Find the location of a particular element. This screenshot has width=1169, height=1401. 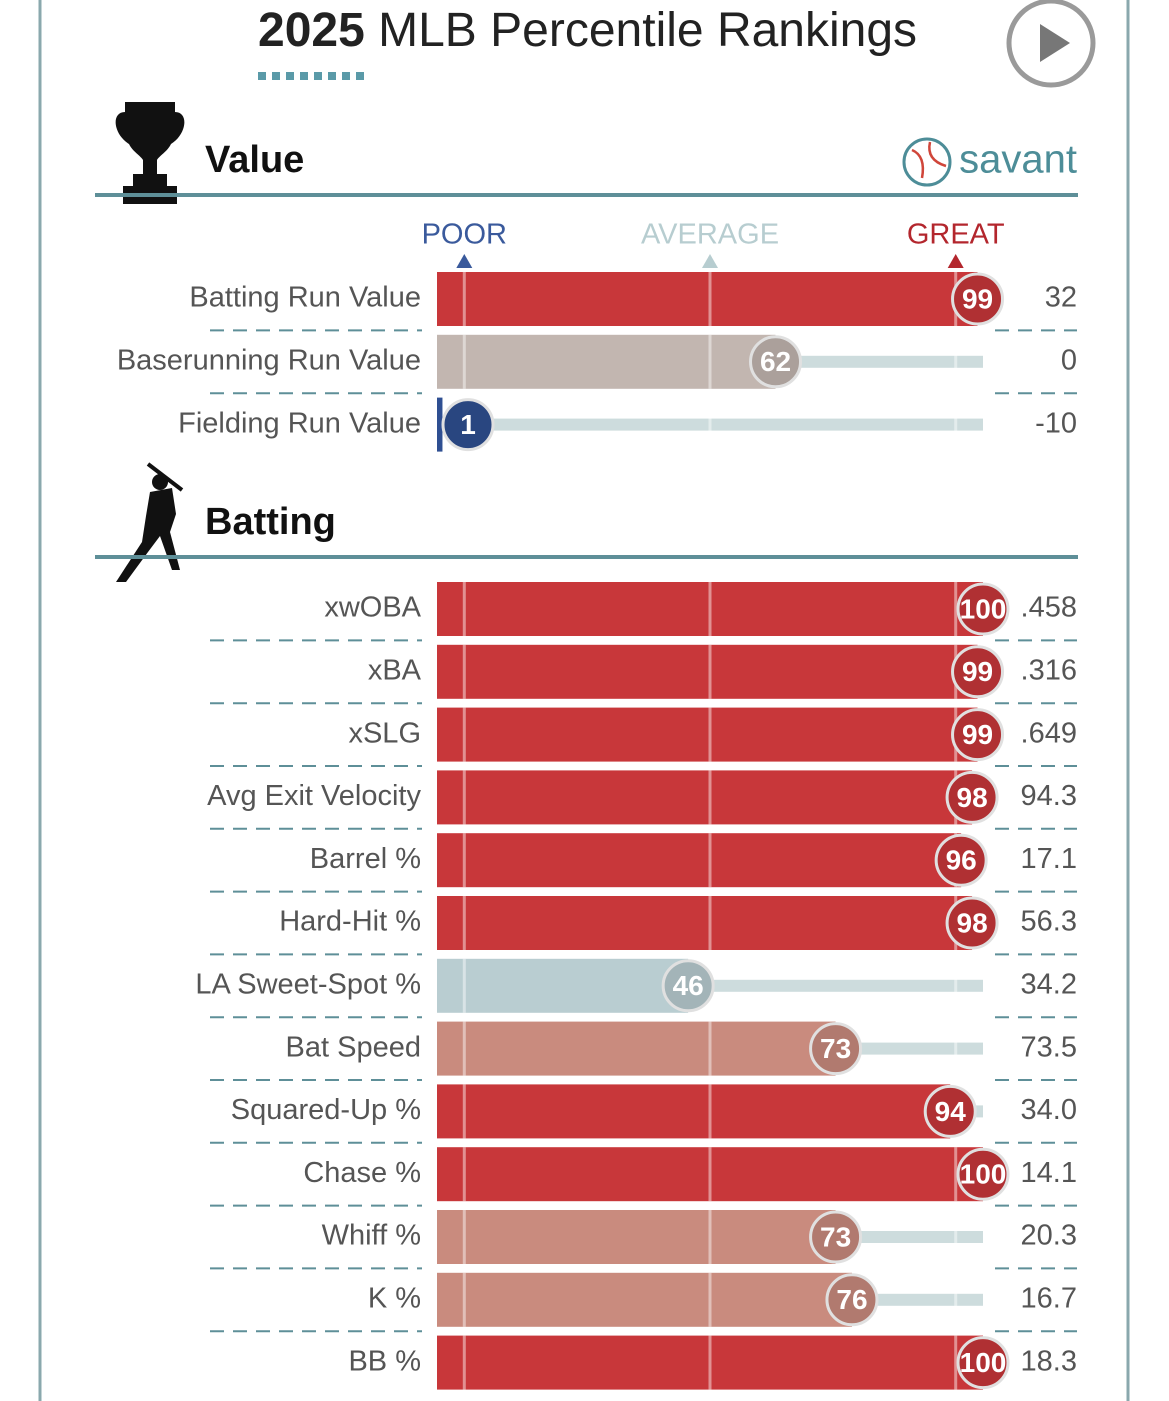

stat-value: 18.3 is located at coordinates (1049, 1361).